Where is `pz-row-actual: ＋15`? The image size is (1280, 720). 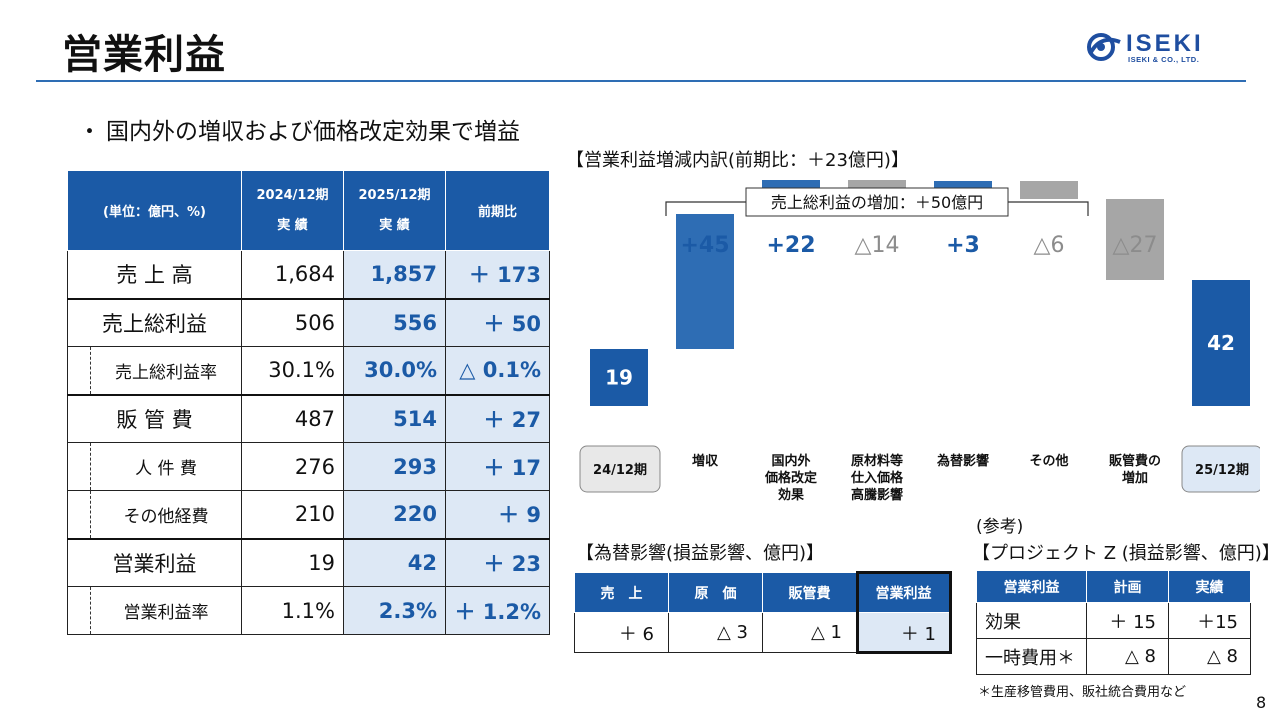
pz-row-actual: ＋15 is located at coordinates (1209, 620).